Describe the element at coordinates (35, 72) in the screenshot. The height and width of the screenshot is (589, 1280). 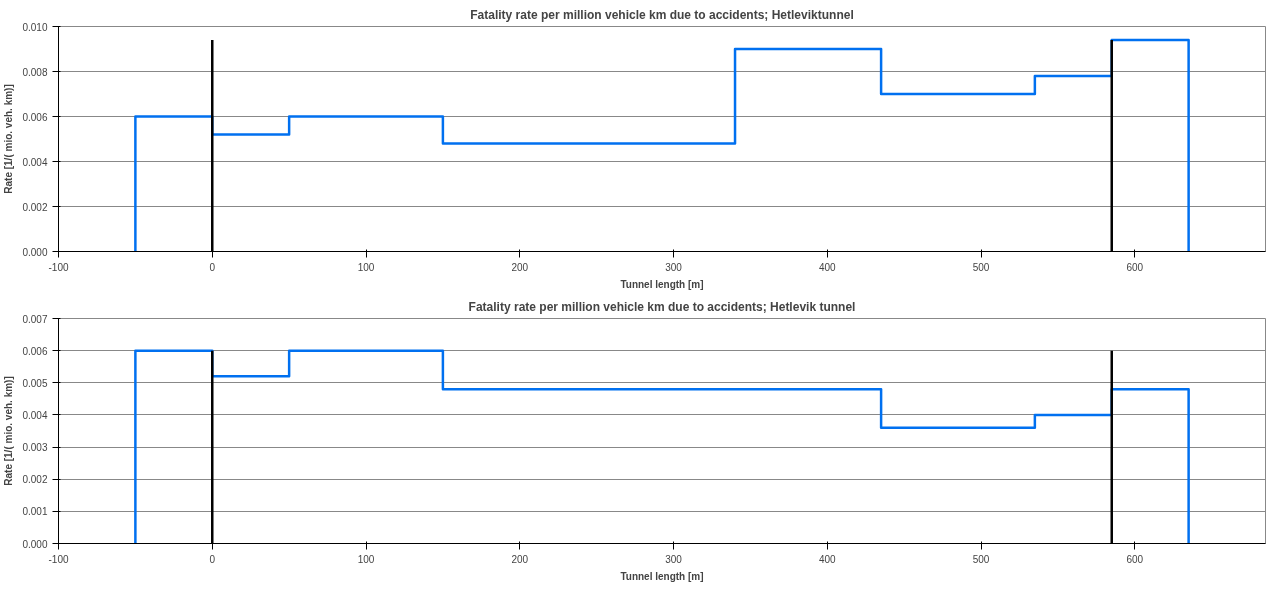
I see `y-tick-label: 0.008` at that location.